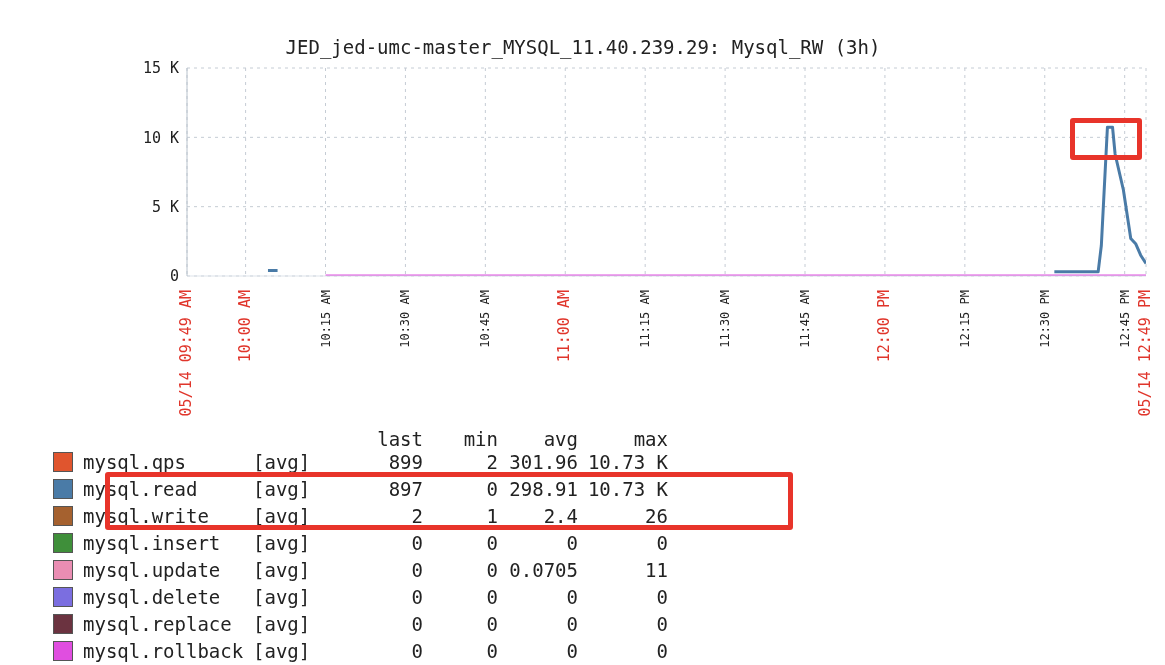 The height and width of the screenshot is (665, 1165). I want to click on text: 2.4, so click(560, 516).